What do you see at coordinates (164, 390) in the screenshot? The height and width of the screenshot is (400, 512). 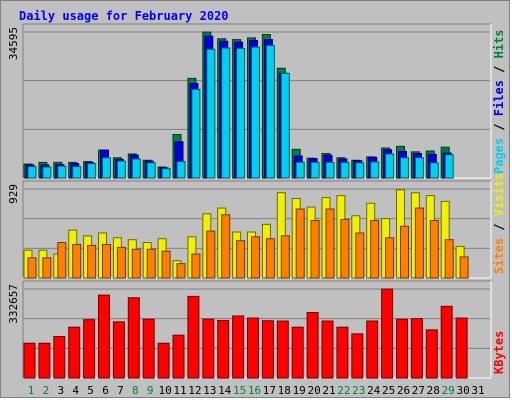 I see `day-label: 10` at bounding box center [164, 390].